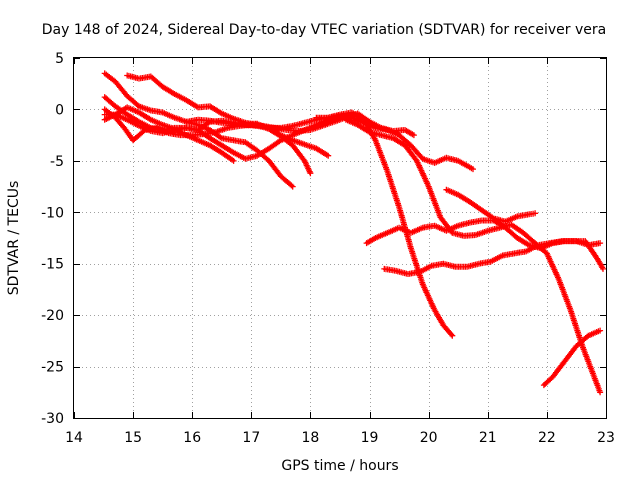 The image size is (640, 480). Describe the element at coordinates (52, 265) in the screenshot. I see `y-tick-label: -15` at that location.